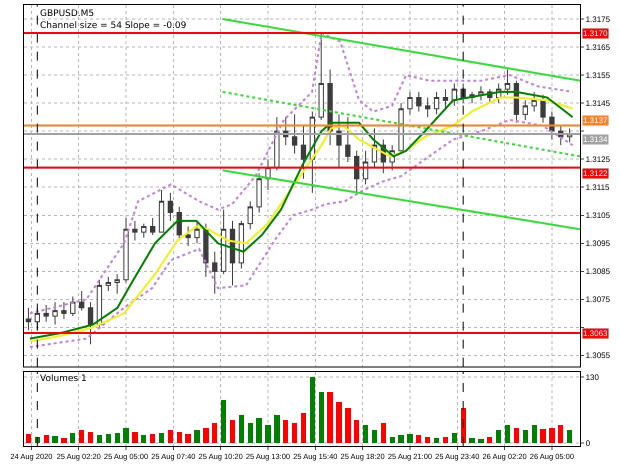 The image size is (620, 465). Describe the element at coordinates (113, 26) in the screenshot. I see `text: Channel size = 54 Slope = -0.09` at that location.